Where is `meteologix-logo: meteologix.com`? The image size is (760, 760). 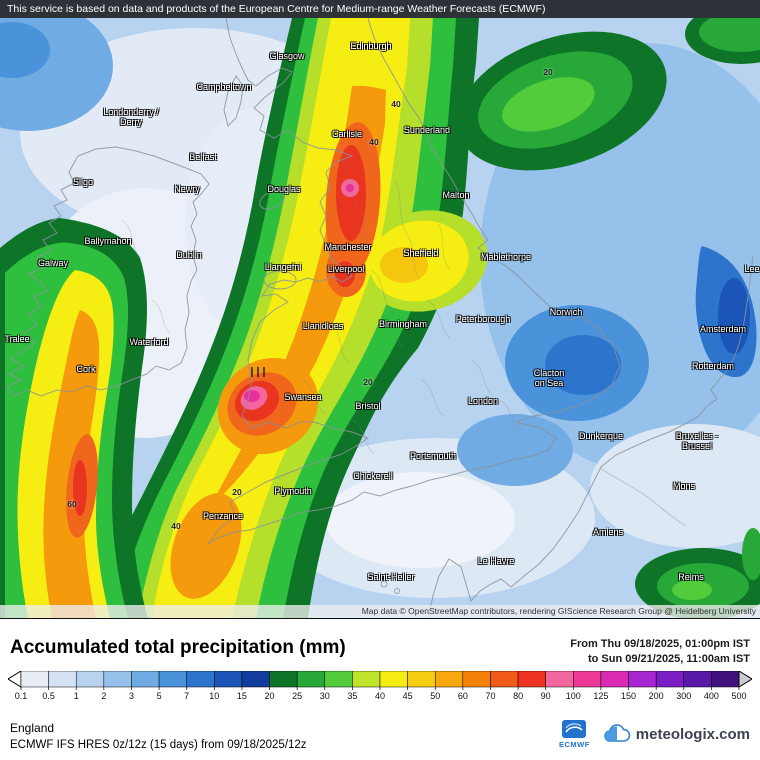 meteologix-logo: meteologix.com is located at coordinates (676, 734).